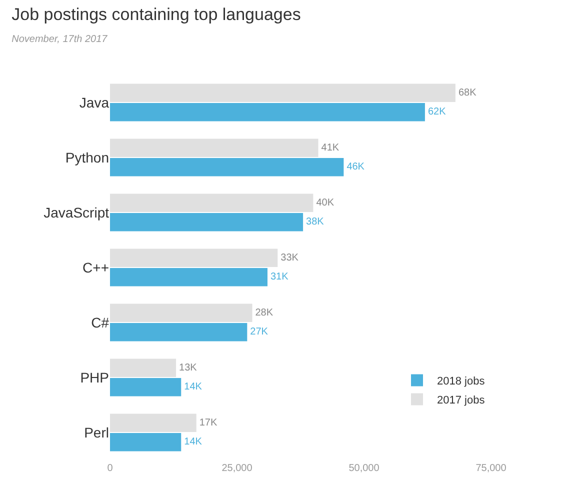 The height and width of the screenshot is (500, 581). I want to click on data-label: 41K, so click(330, 148).